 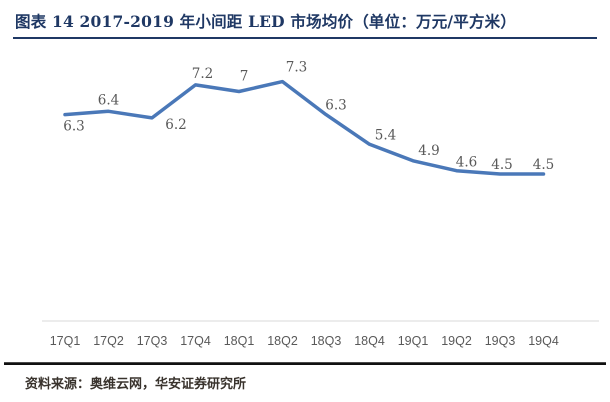 What do you see at coordinates (282, 341) in the screenshot?
I see `x-axis-tick-label: 18Q2` at bounding box center [282, 341].